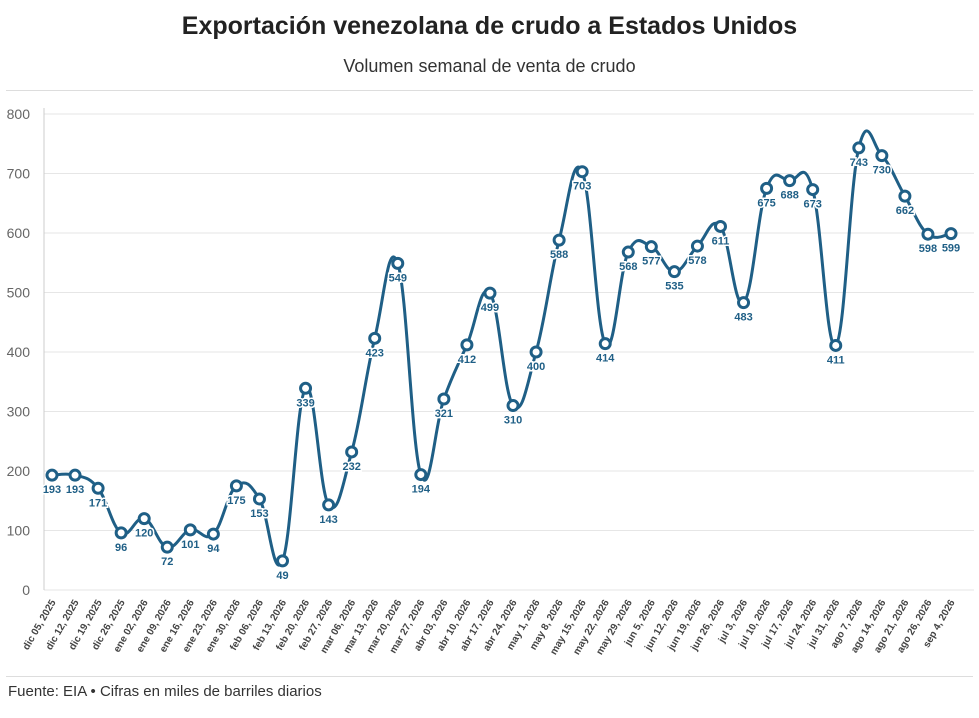 The height and width of the screenshot is (718, 979). I want to click on data-label: 310, so click(513, 421).